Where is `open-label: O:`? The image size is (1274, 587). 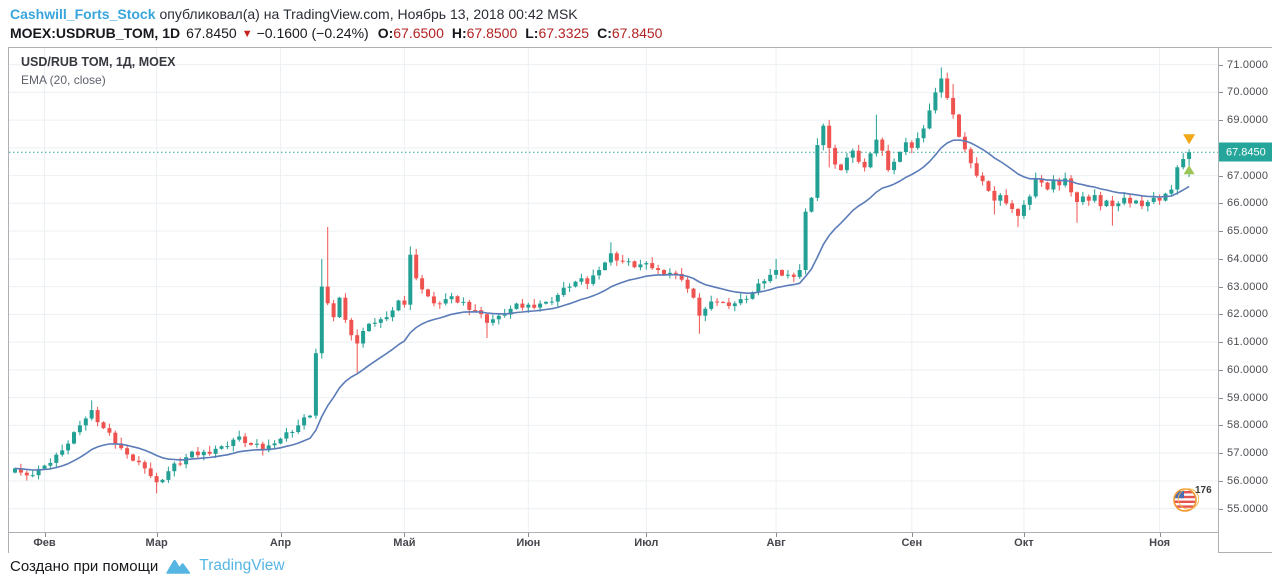
open-label: O: is located at coordinates (385, 33).